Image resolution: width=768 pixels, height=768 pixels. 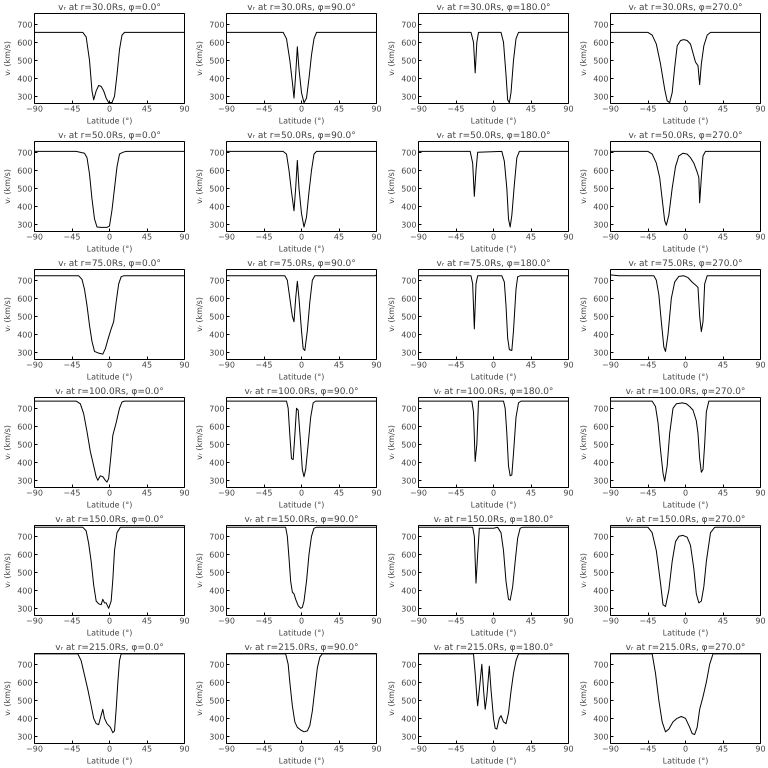 What do you see at coordinates (109, 648) in the screenshot?
I see `chart-title: vᵣ at r=215.0Rs, φ=0.0°` at bounding box center [109, 648].